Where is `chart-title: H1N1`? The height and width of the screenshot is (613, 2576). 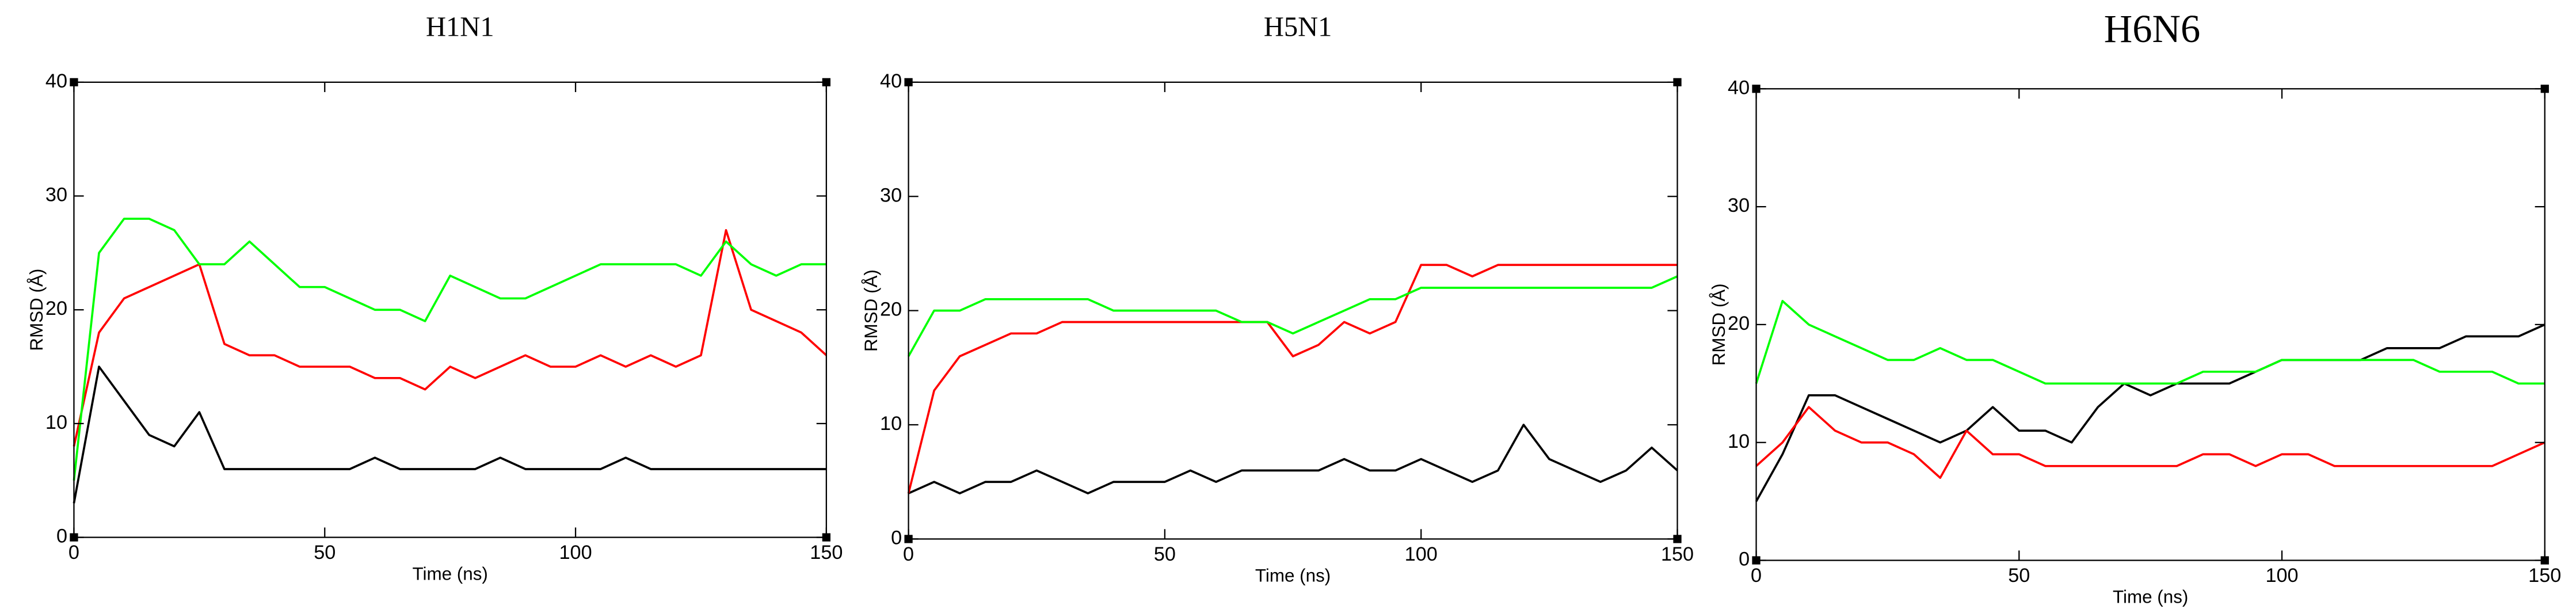
chart-title: H1N1 is located at coordinates (460, 28).